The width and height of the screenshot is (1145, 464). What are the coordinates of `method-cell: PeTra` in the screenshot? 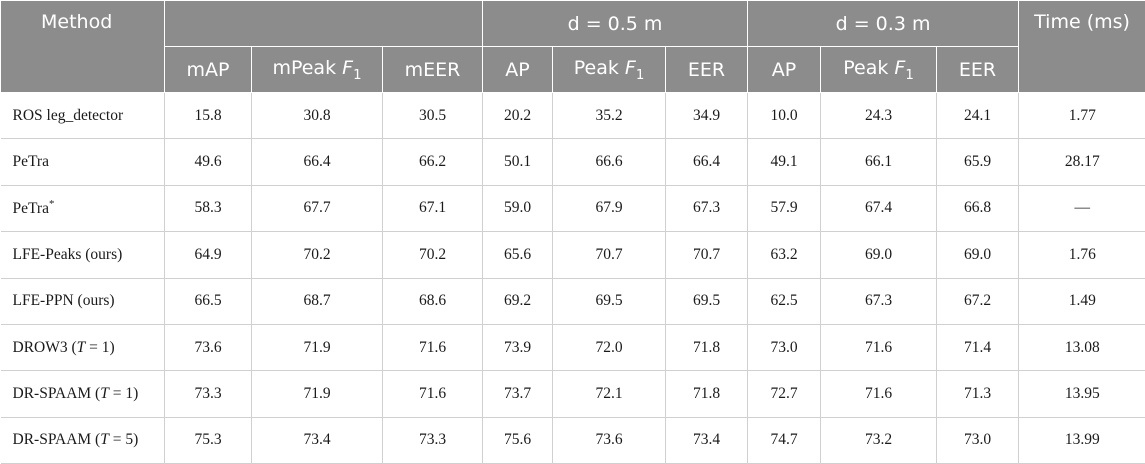 It's located at (83, 162).